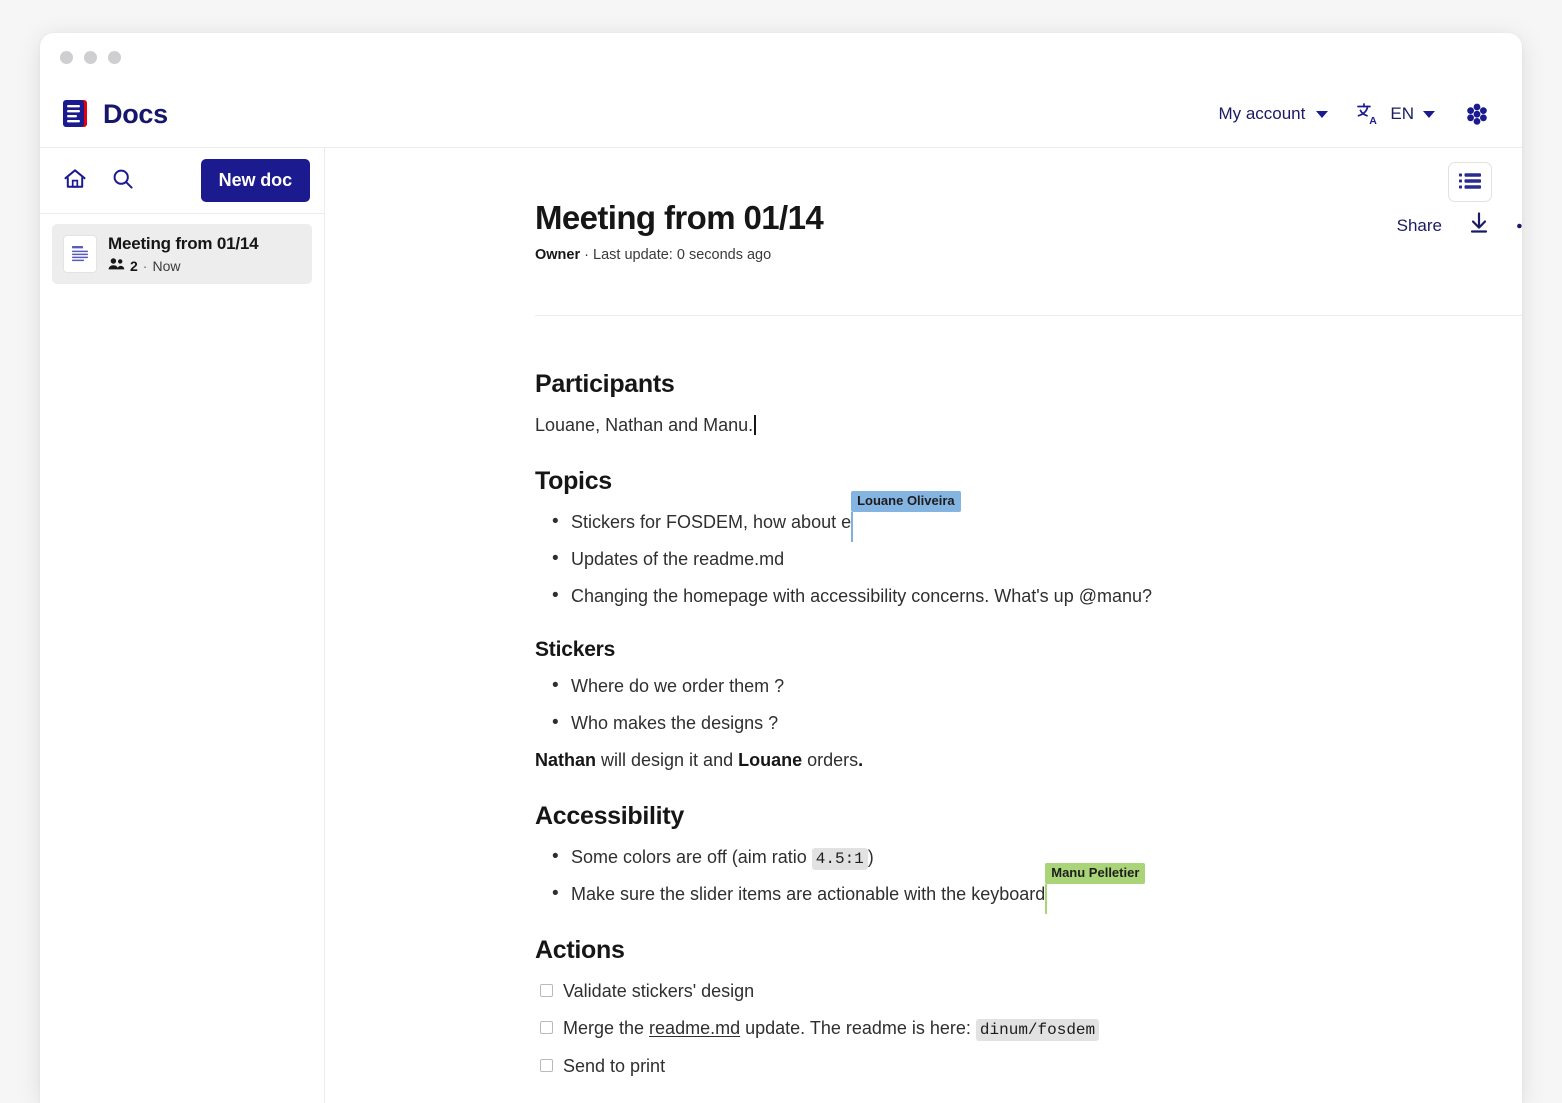 This screenshot has height=1103, width=1562. Describe the element at coordinates (1037, 1030) in the screenshot. I see `repo-path-code: dinum/fosdem` at that location.